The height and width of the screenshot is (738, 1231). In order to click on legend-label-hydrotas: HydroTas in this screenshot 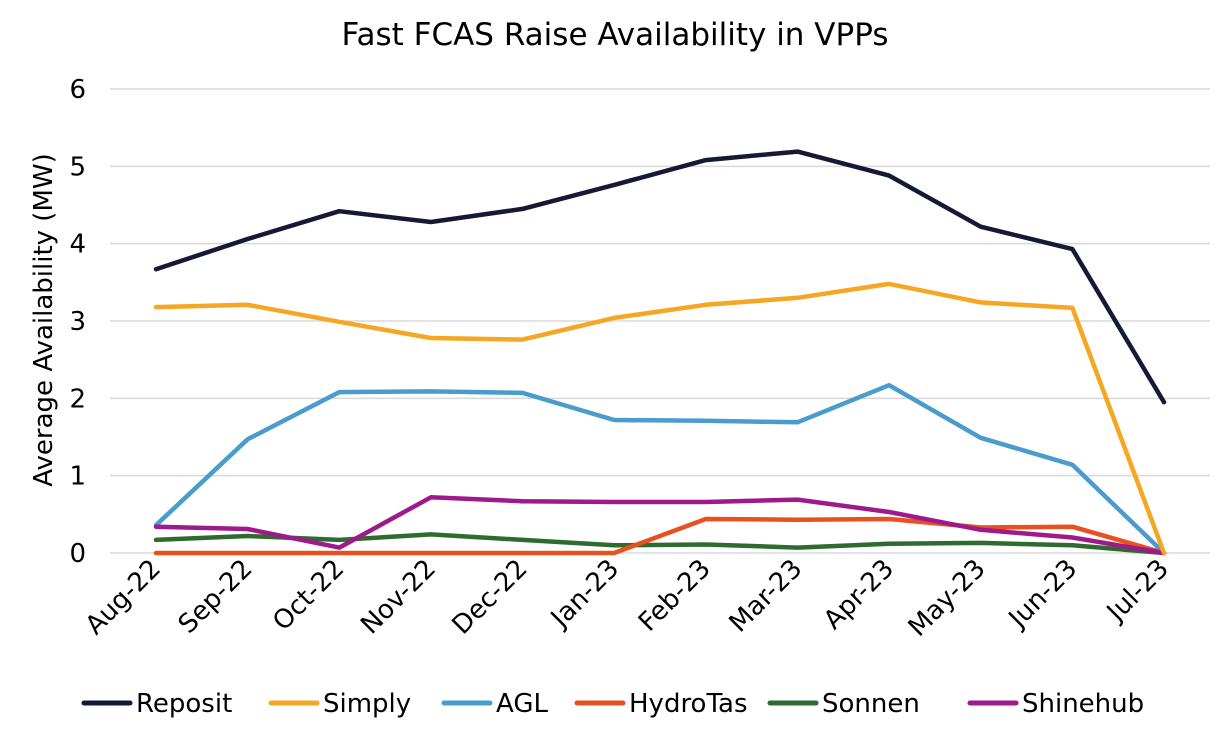, I will do `click(688, 704)`.